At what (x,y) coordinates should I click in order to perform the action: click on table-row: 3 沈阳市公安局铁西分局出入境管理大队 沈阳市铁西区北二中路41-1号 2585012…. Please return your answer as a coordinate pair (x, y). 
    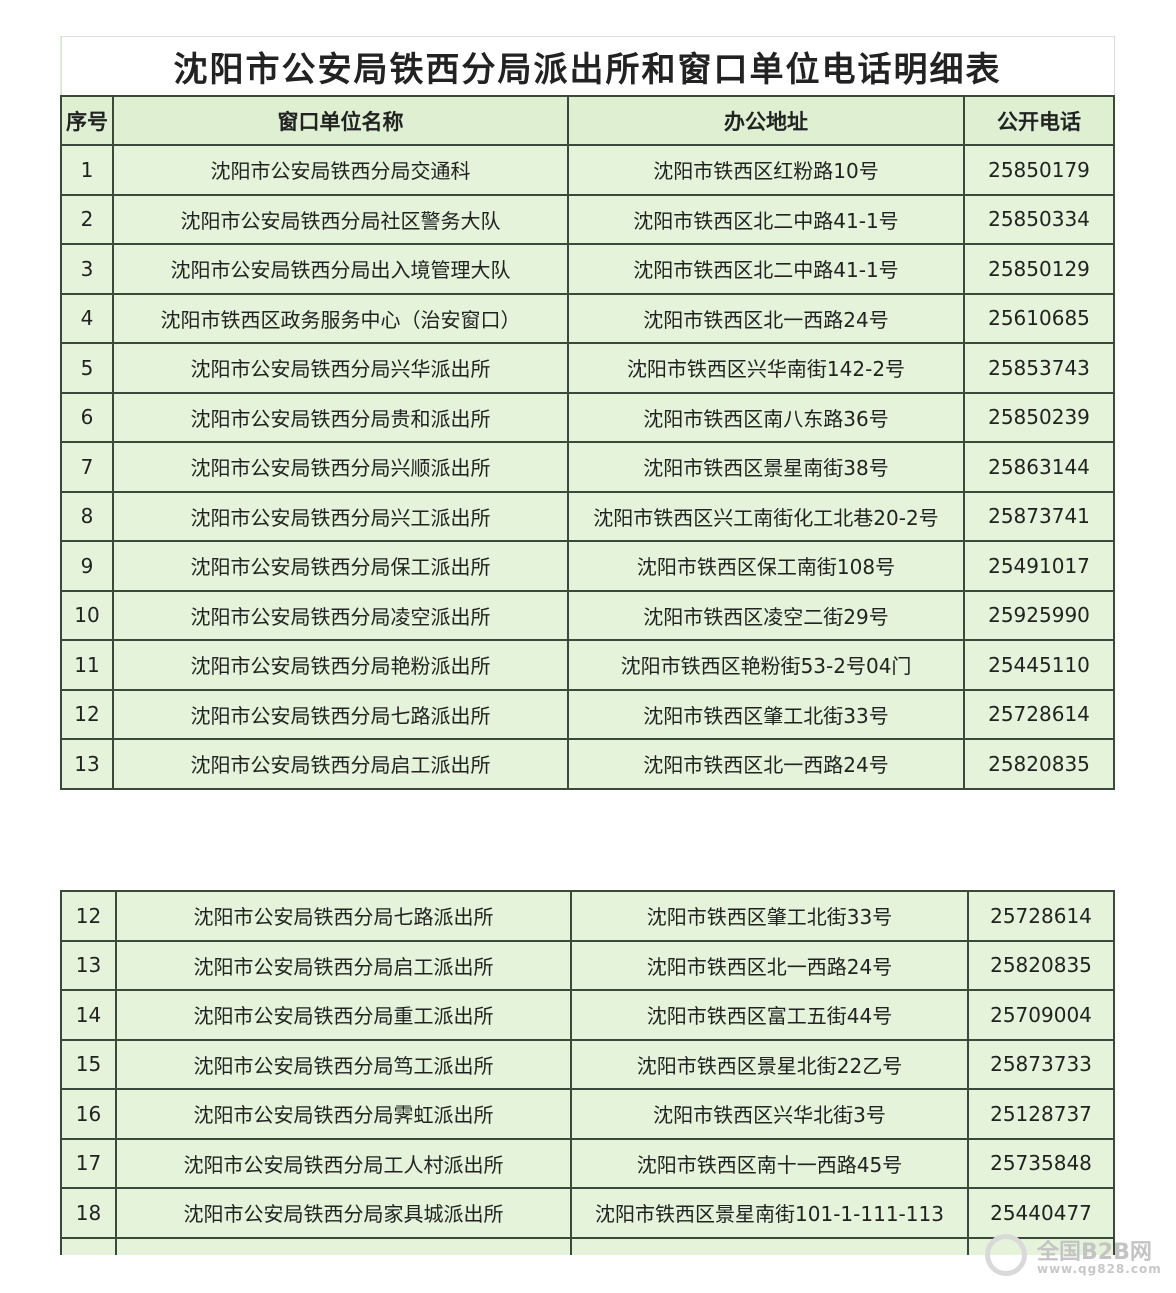
    Looking at the image, I should click on (587, 269).